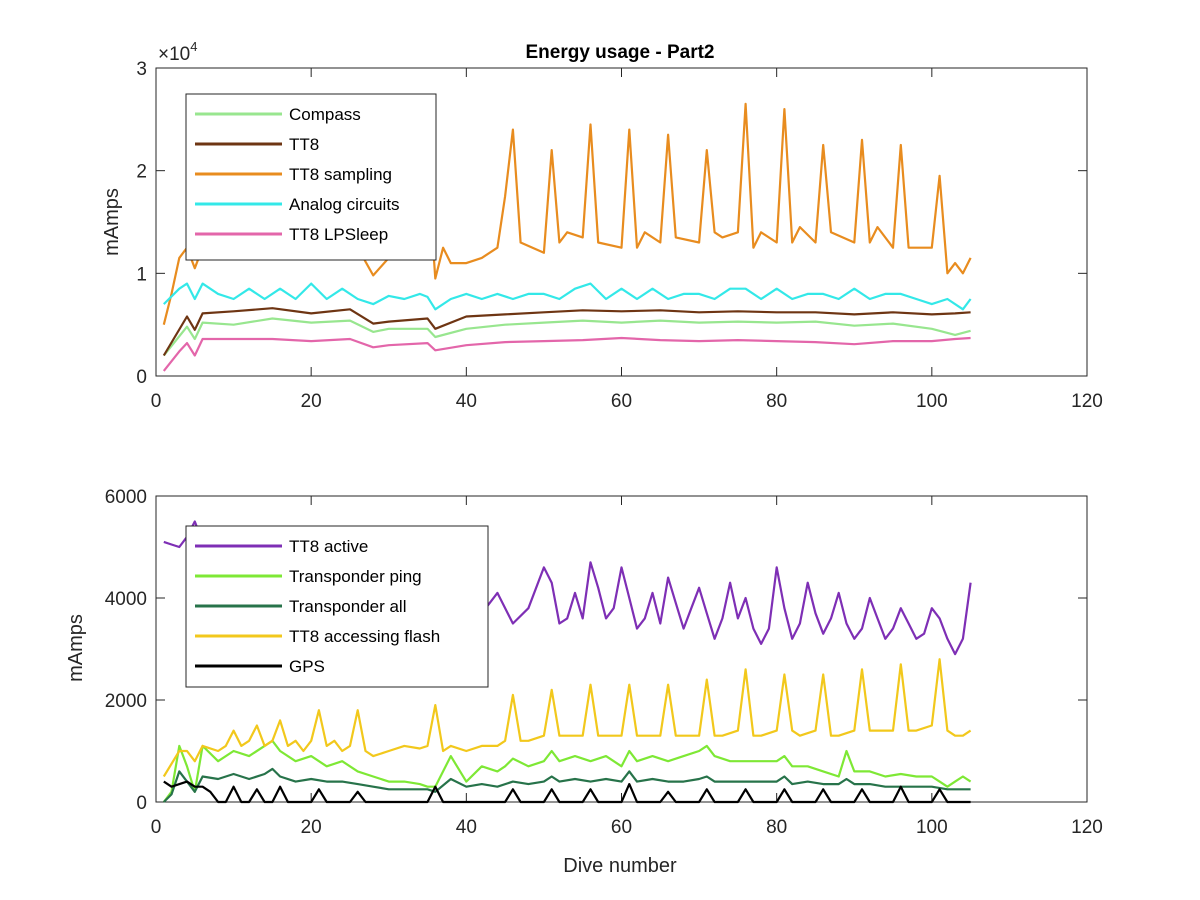 The height and width of the screenshot is (900, 1200). What do you see at coordinates (193, 46) in the screenshot?
I see `y-exponent-power: 4` at bounding box center [193, 46].